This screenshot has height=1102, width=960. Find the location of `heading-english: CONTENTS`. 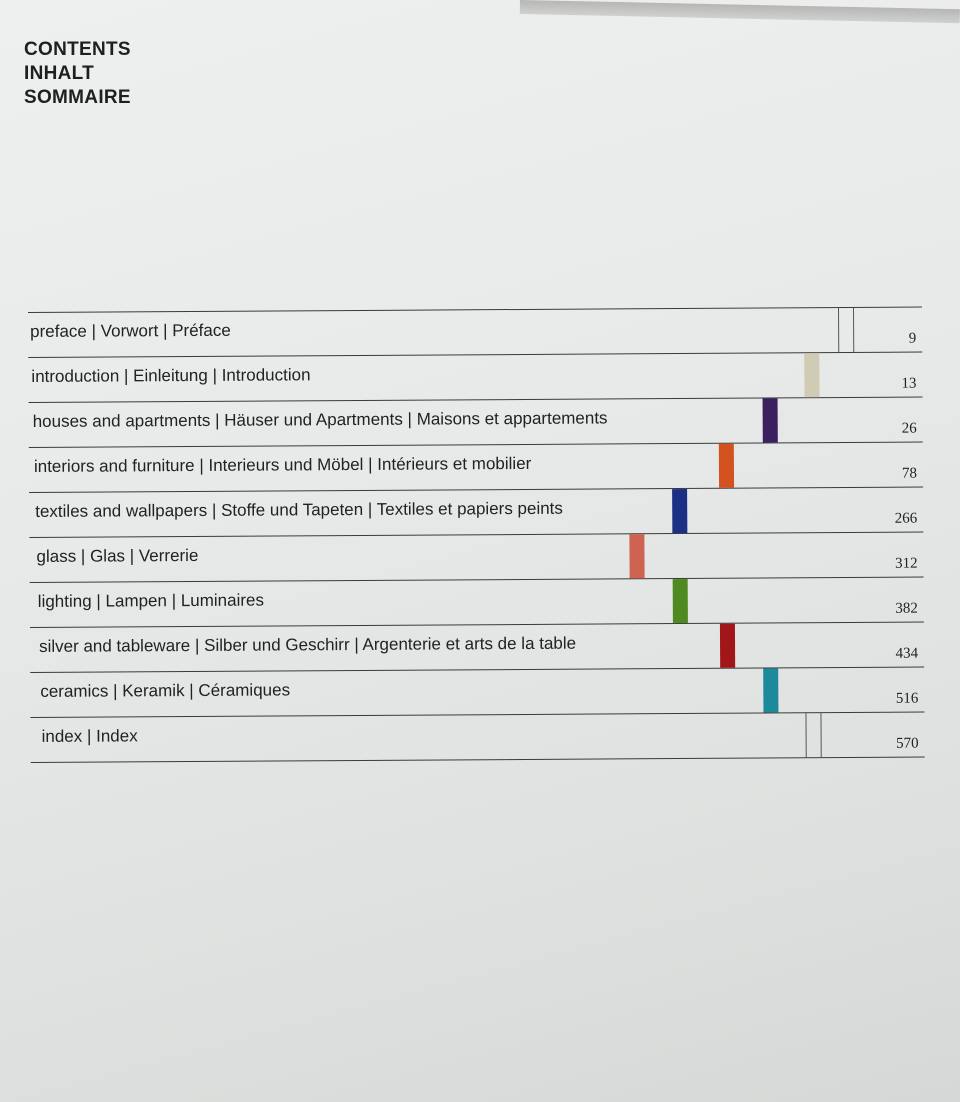

heading-english: CONTENTS is located at coordinates (77, 49).